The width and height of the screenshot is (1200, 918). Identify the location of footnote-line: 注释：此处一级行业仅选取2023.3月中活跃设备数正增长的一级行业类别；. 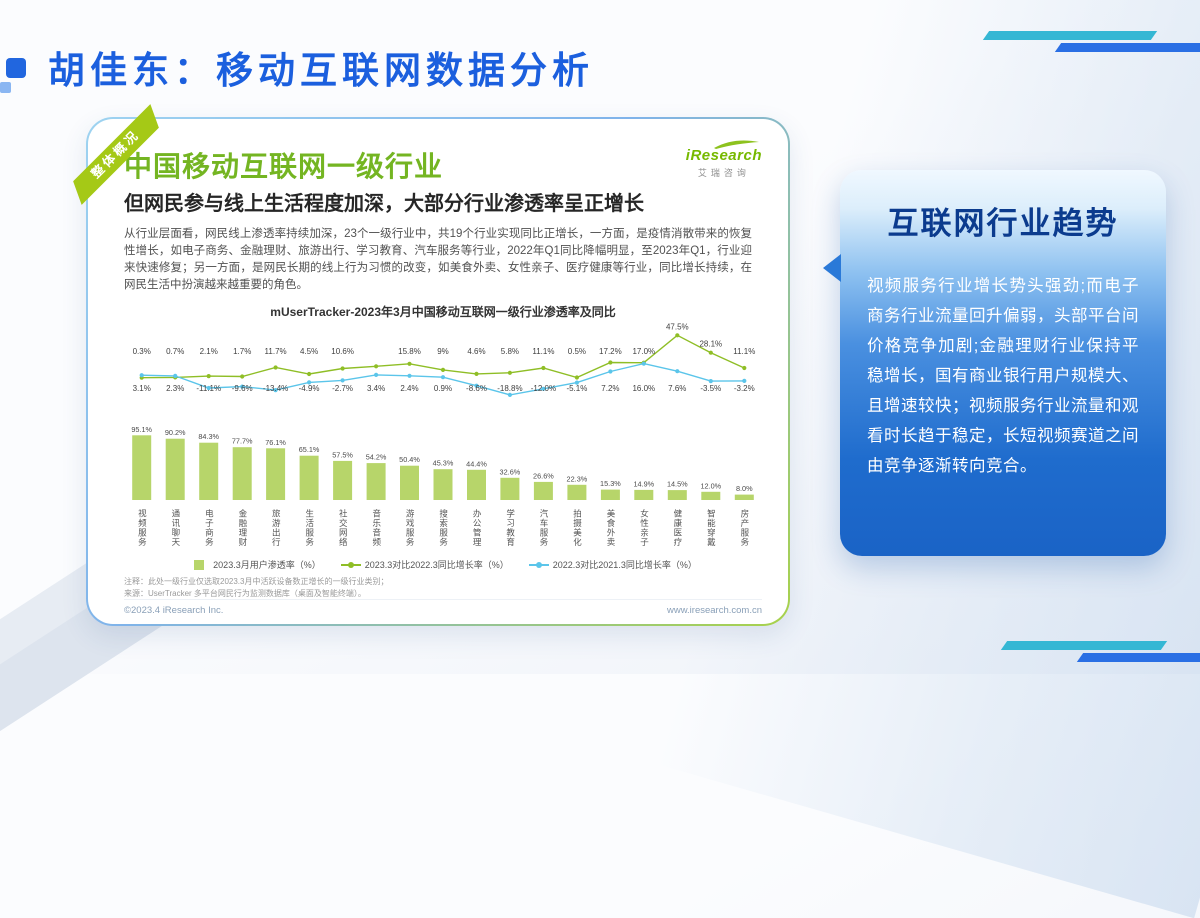
(256, 582).